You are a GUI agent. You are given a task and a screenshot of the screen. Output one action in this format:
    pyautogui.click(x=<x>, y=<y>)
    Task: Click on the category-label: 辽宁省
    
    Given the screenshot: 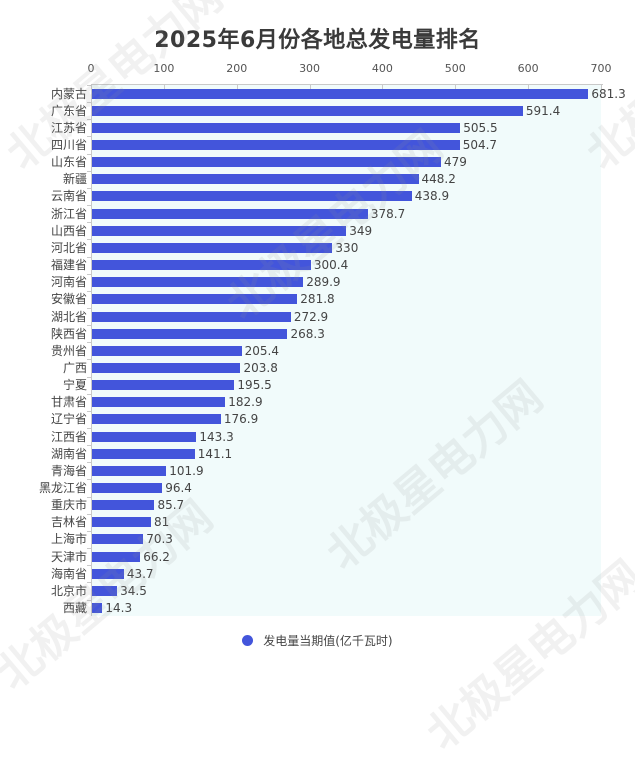 What is the action you would take?
    pyautogui.click(x=68, y=419)
    